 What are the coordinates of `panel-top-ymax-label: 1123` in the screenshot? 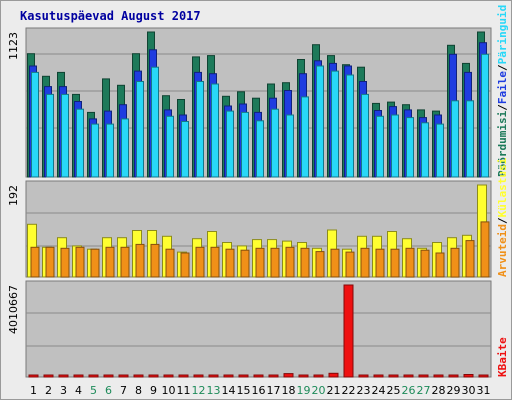 It's located at (13, 46).